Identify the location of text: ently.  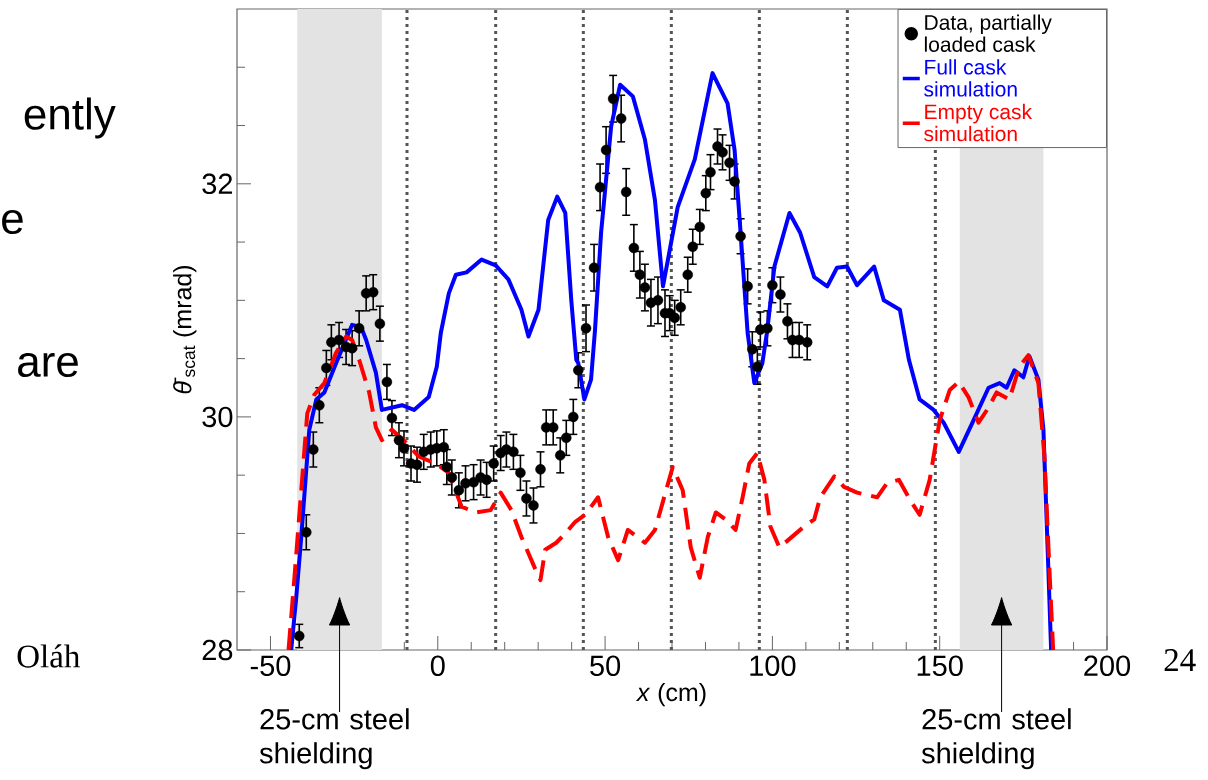
(70, 118).